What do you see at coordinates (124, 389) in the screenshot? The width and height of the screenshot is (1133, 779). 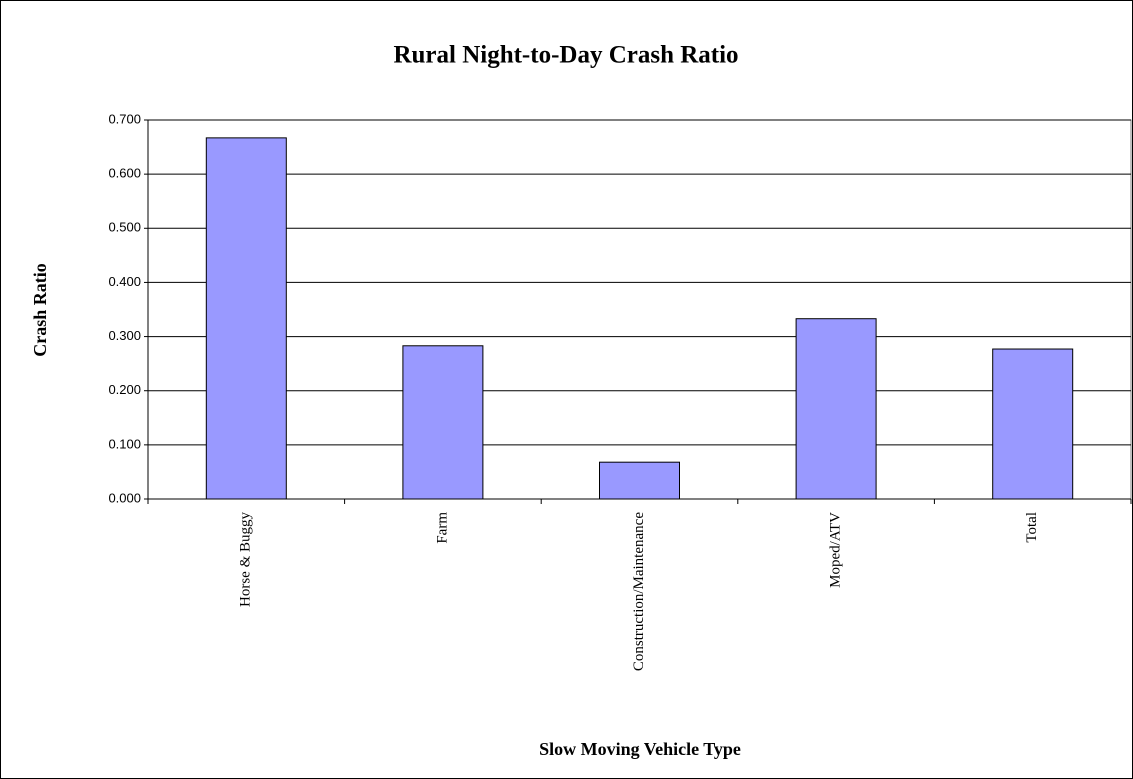 I see `y-tick-label: 0.200` at bounding box center [124, 389].